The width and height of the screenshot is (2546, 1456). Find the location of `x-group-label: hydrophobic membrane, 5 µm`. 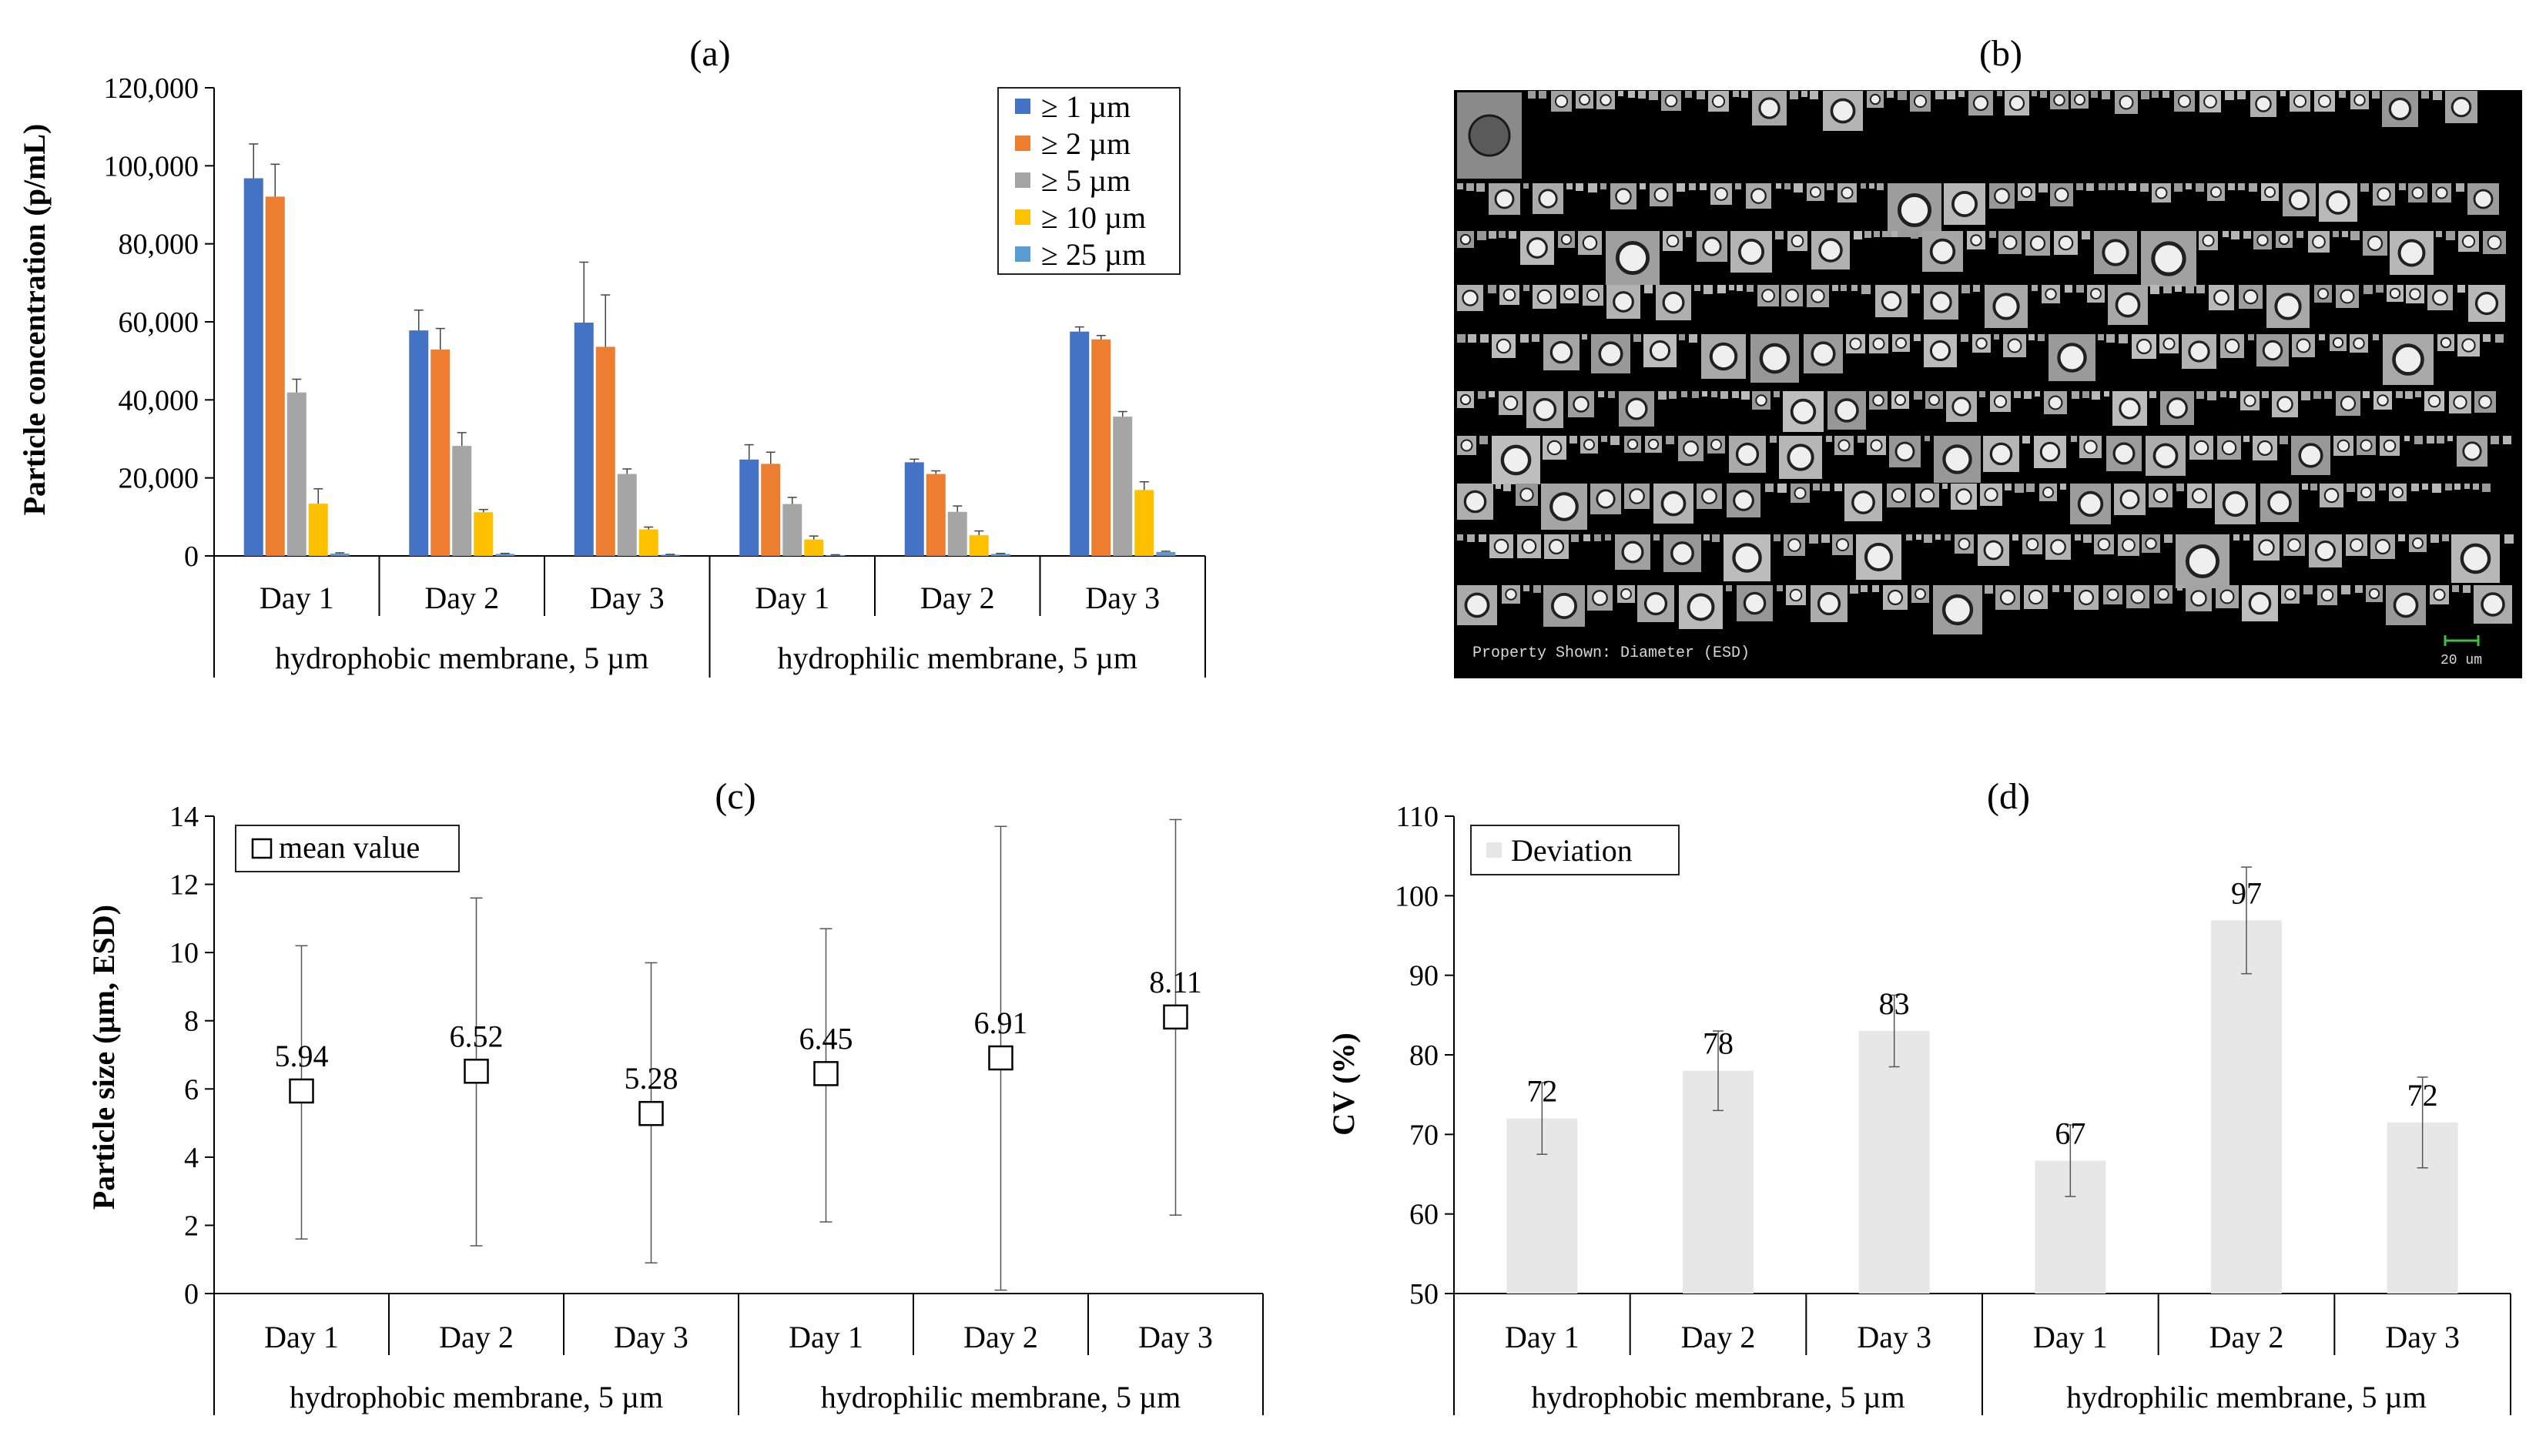

x-group-label: hydrophobic membrane, 5 µm is located at coordinates (1717, 1397).